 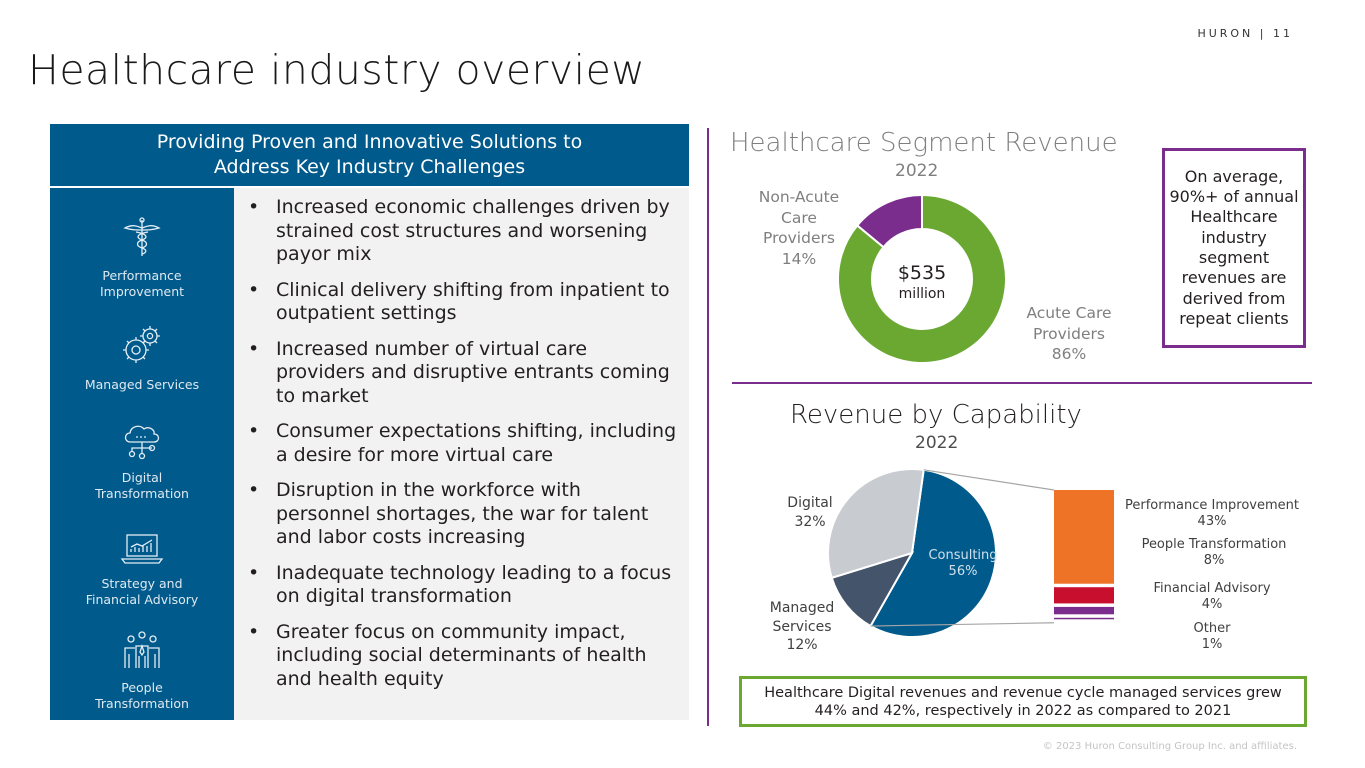 I want to click on capability-label-line-1: Managed Services, so click(x=142, y=384).